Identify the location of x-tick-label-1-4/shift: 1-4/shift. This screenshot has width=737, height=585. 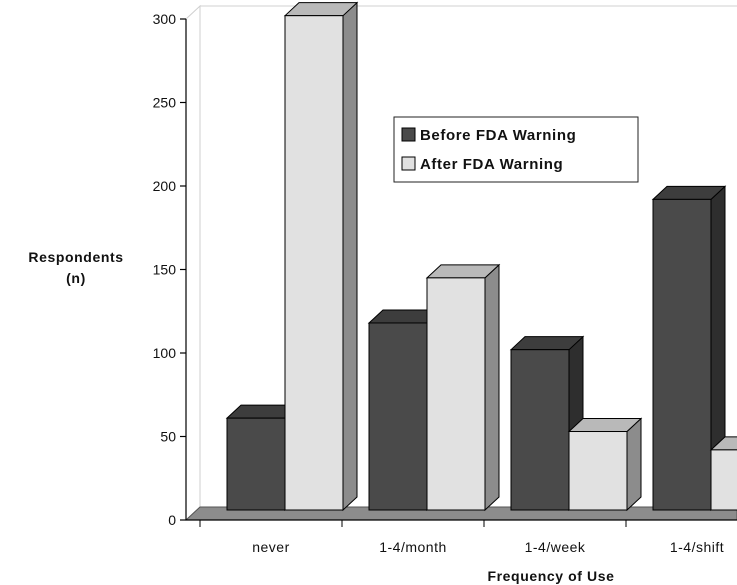
(697, 547).